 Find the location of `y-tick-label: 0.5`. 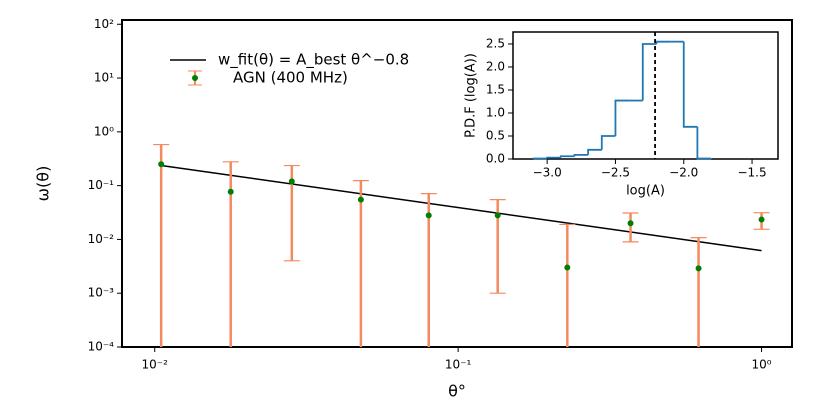

y-tick-label: 0.5 is located at coordinates (495, 135).